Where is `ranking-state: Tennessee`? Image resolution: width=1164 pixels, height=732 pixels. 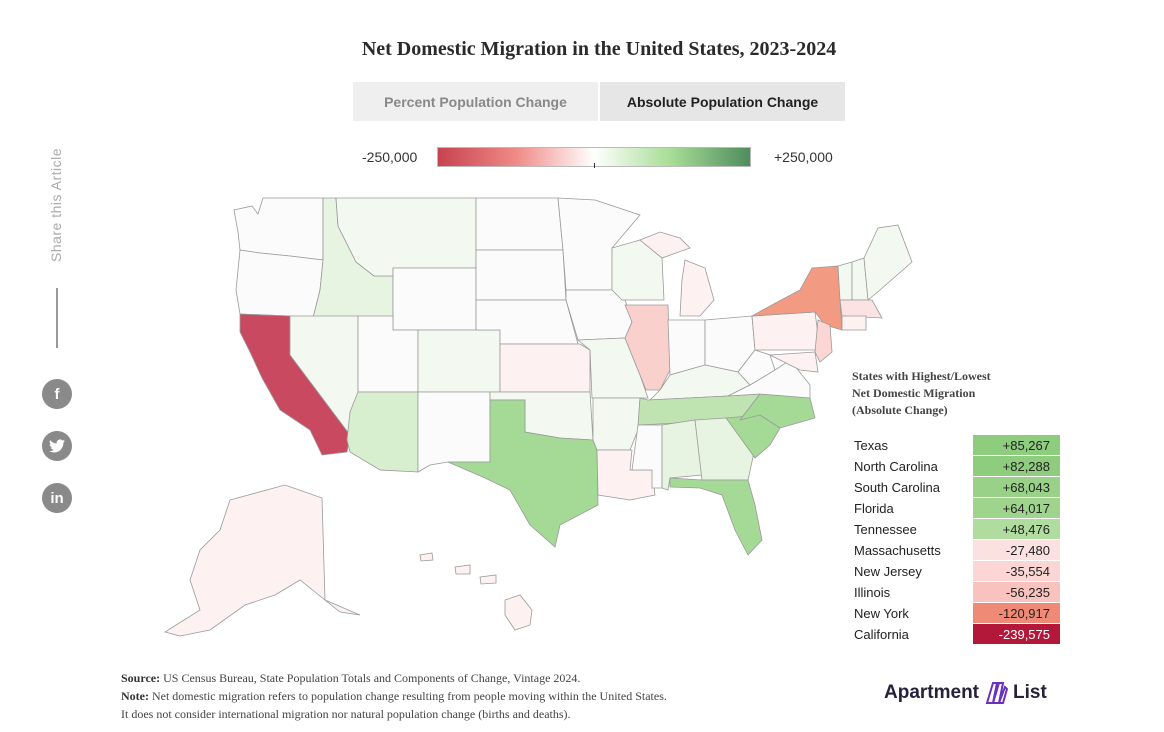 ranking-state: Tennessee is located at coordinates (912, 529).